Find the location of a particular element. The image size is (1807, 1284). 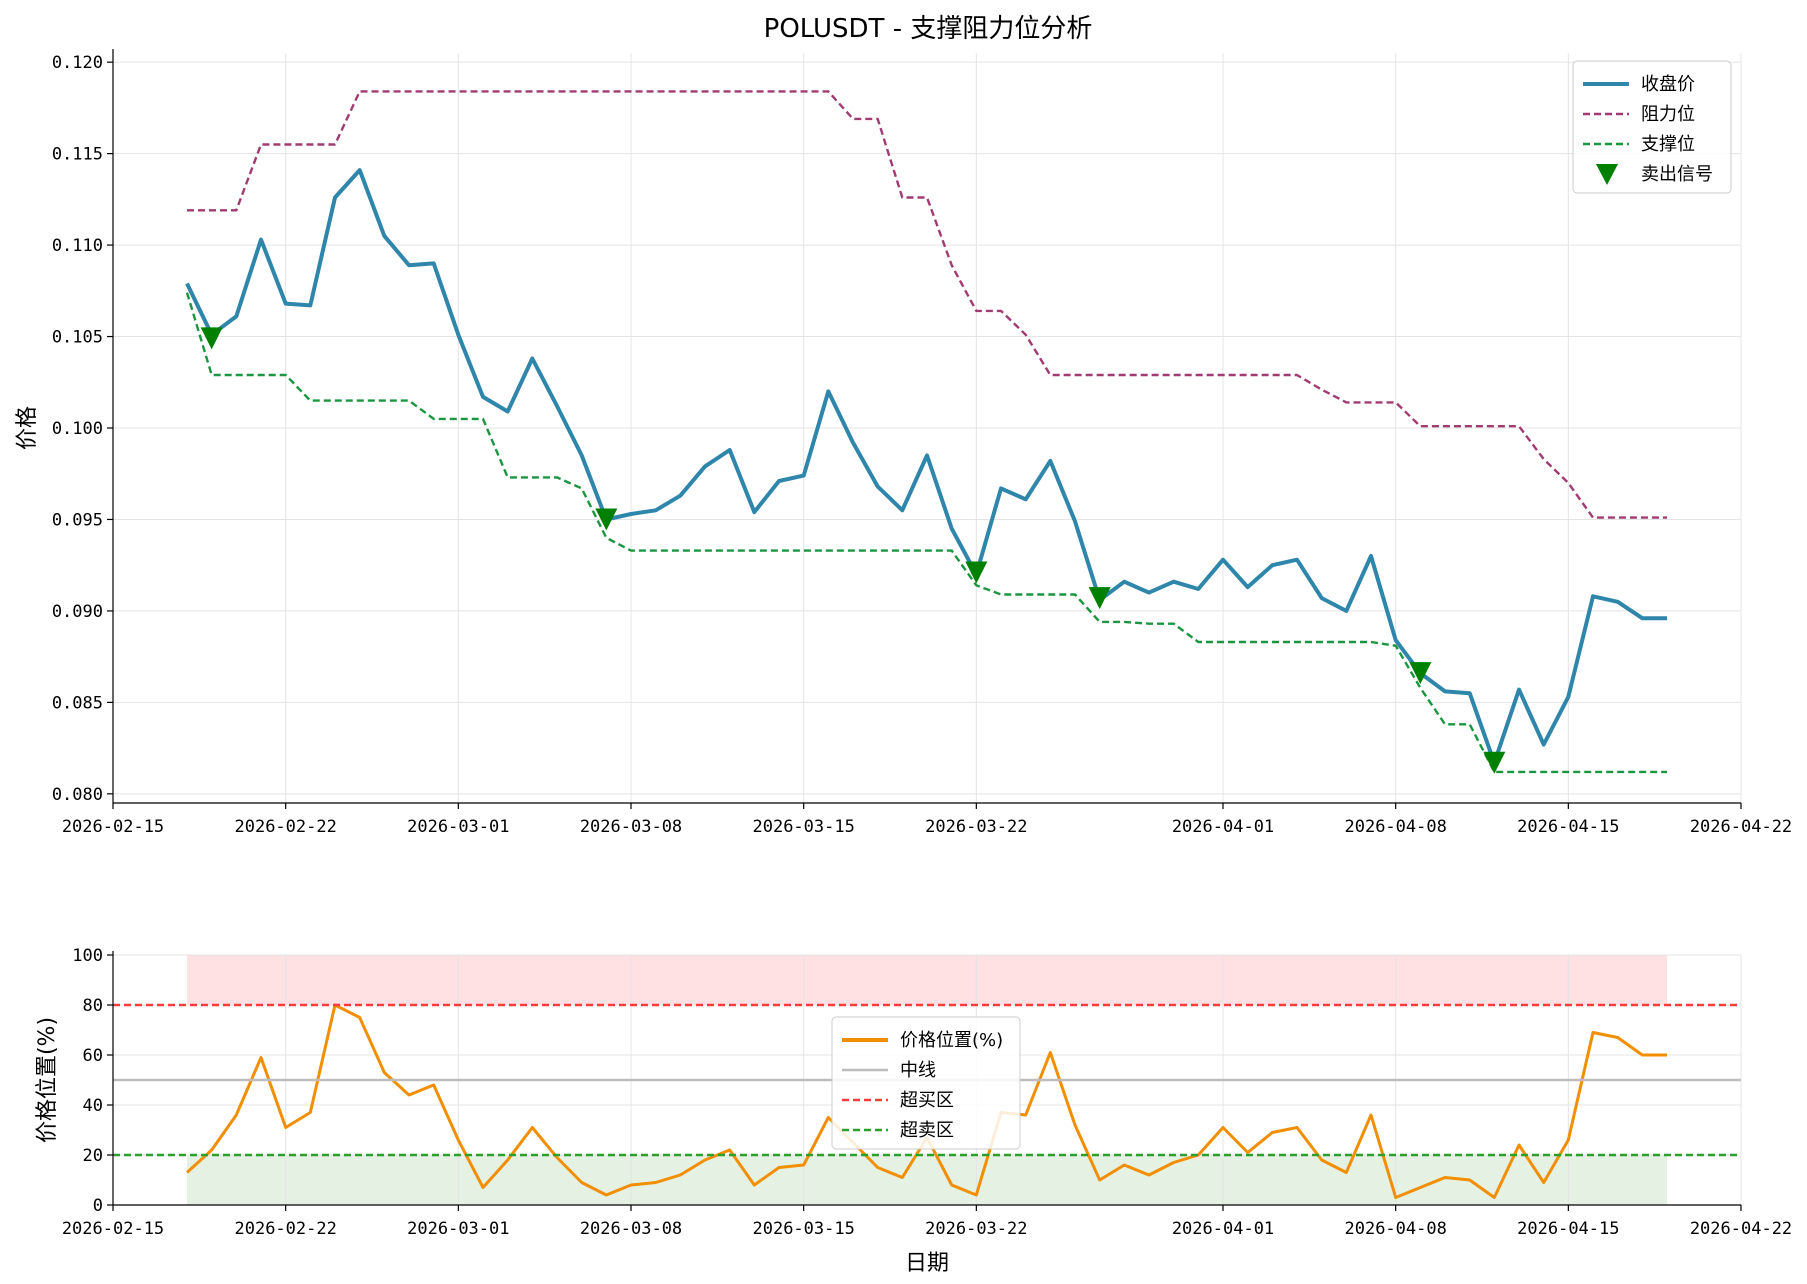

y-tick-label: 0.105 is located at coordinates (77, 338).